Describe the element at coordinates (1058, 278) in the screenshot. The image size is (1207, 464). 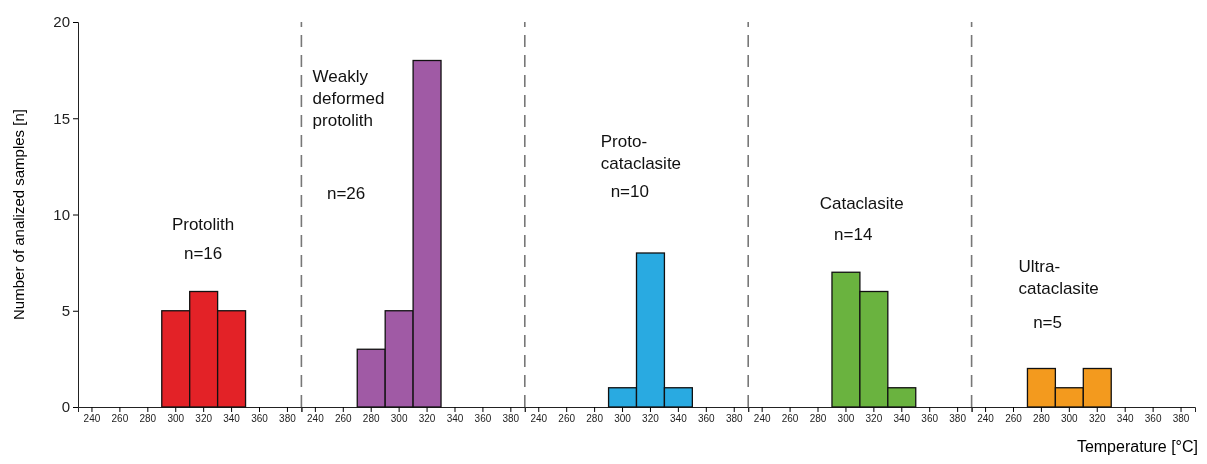
I see `annotation: Ultra- cataclasite` at that location.